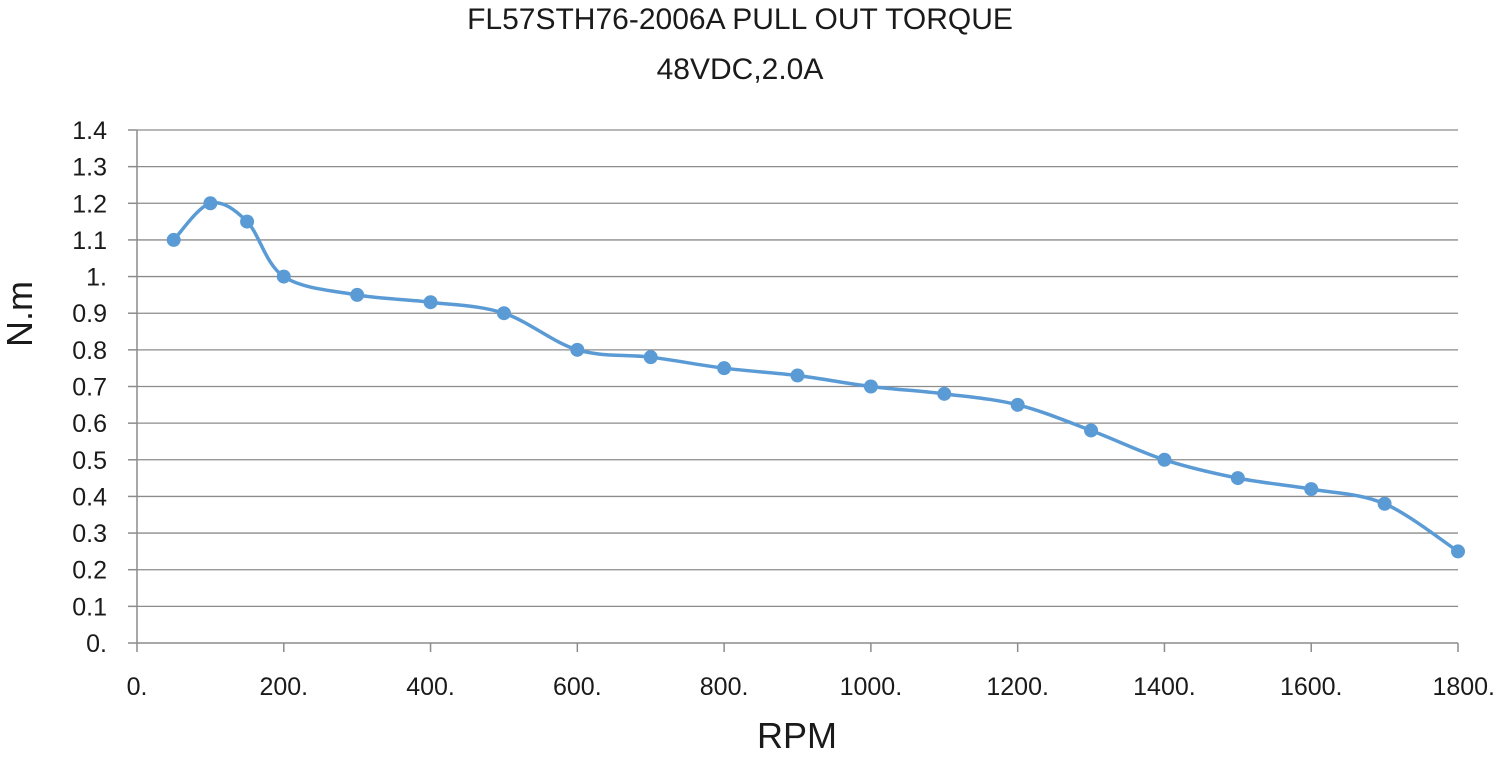 This screenshot has height=758, width=1500. What do you see at coordinates (89, 168) in the screenshot?
I see `y-tick-label: 1.3` at bounding box center [89, 168].